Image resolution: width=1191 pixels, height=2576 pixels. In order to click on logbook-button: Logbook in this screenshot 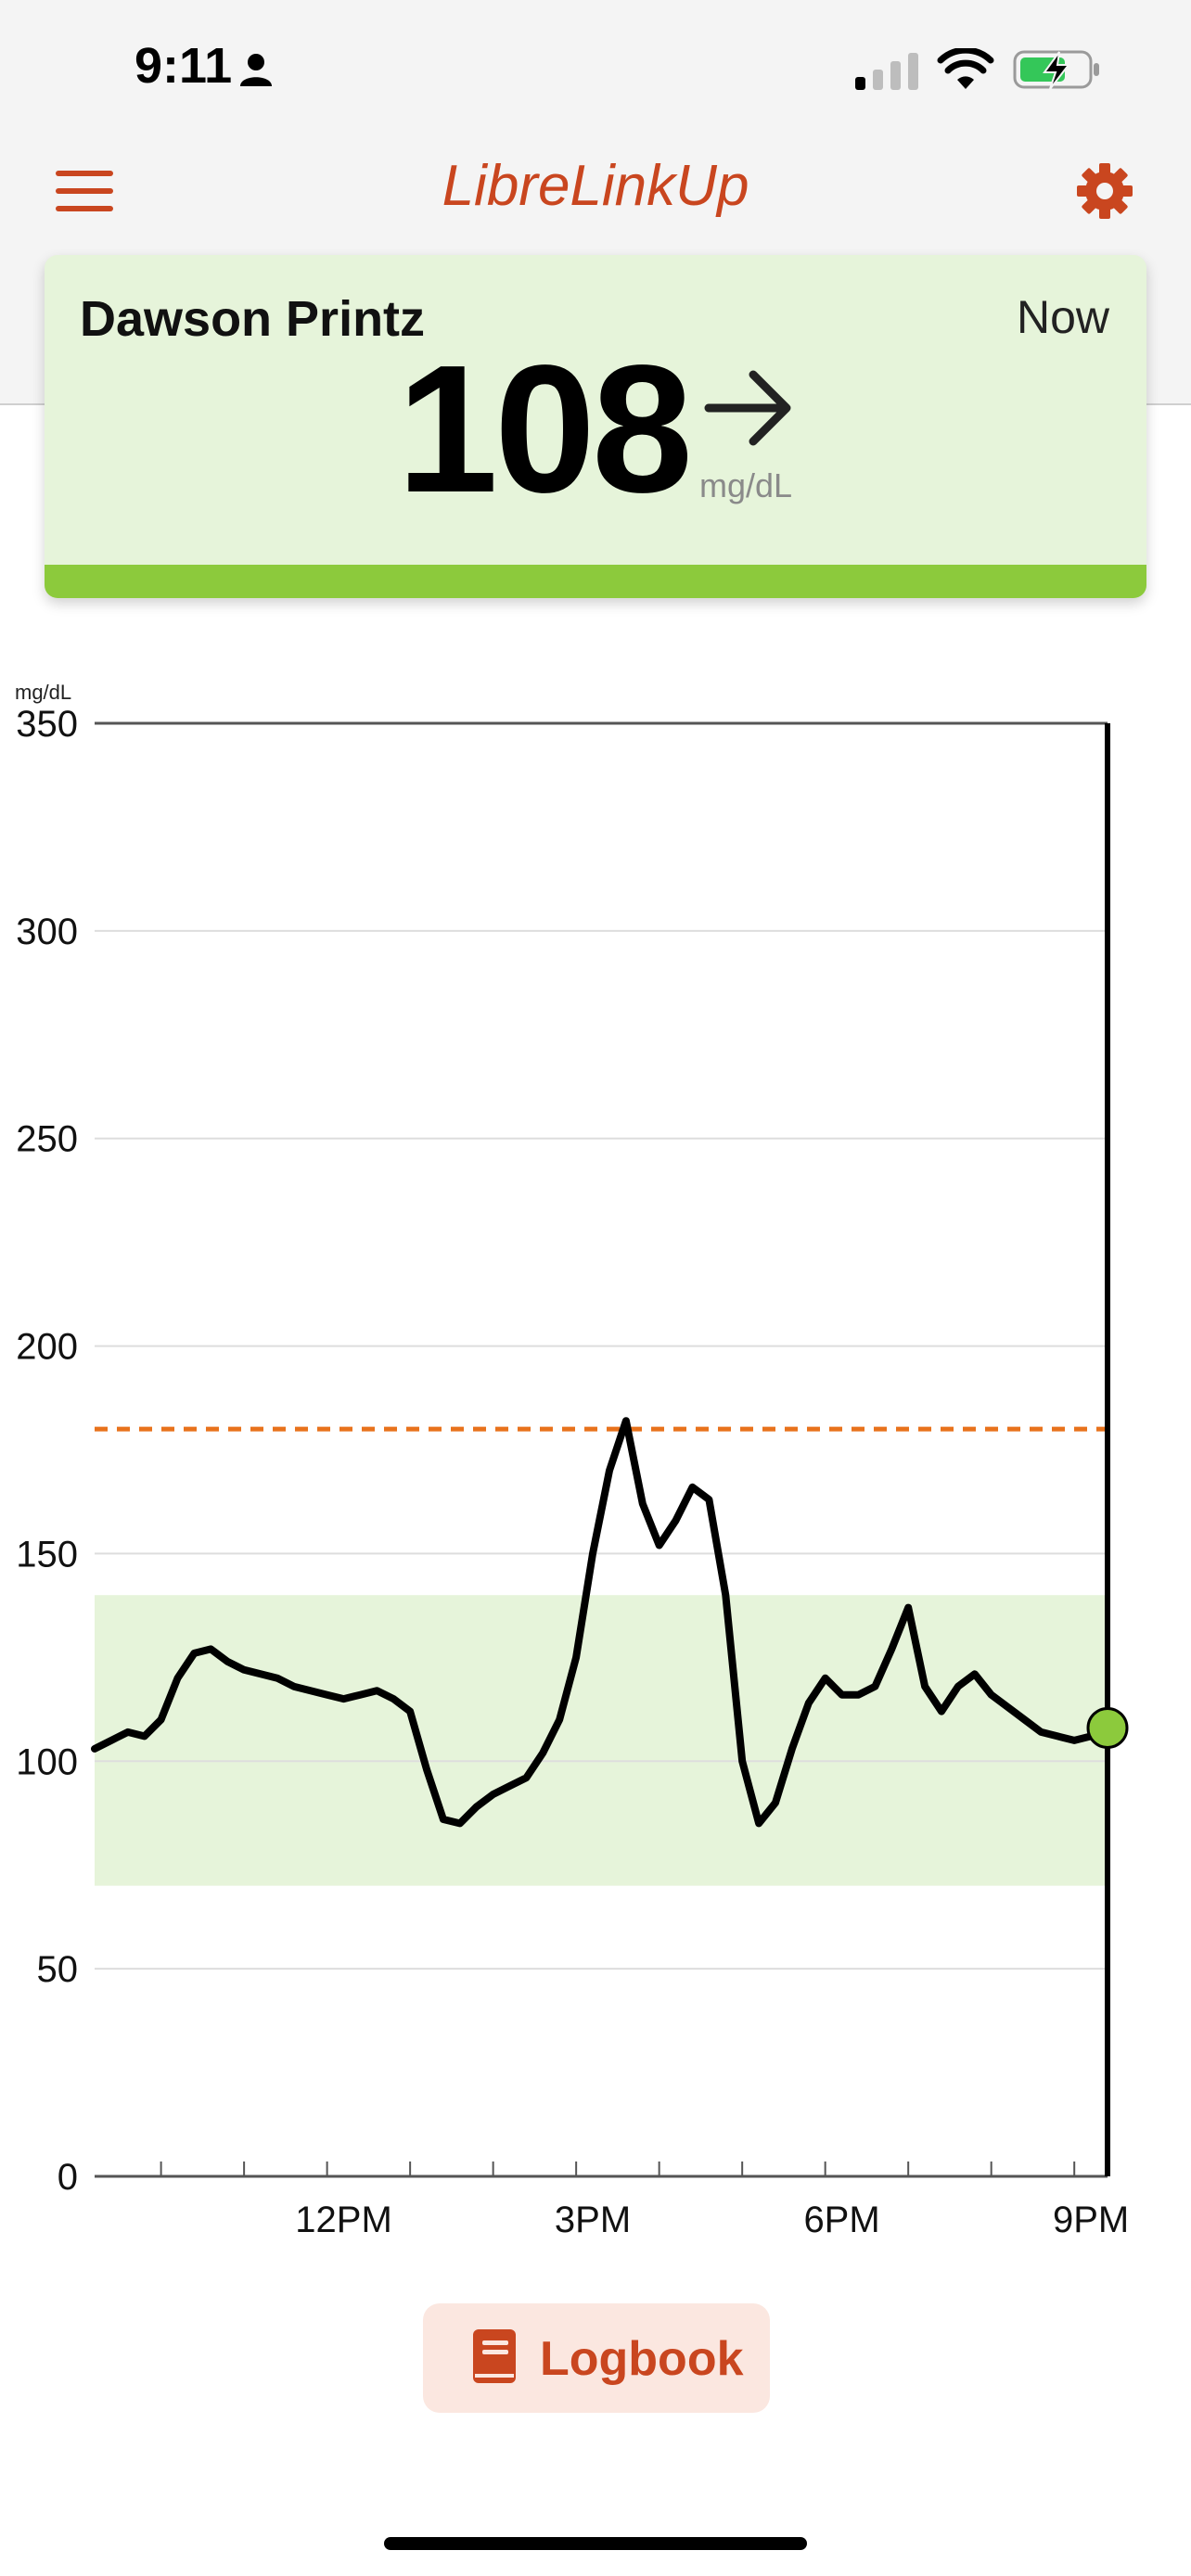, I will do `click(597, 2358)`.